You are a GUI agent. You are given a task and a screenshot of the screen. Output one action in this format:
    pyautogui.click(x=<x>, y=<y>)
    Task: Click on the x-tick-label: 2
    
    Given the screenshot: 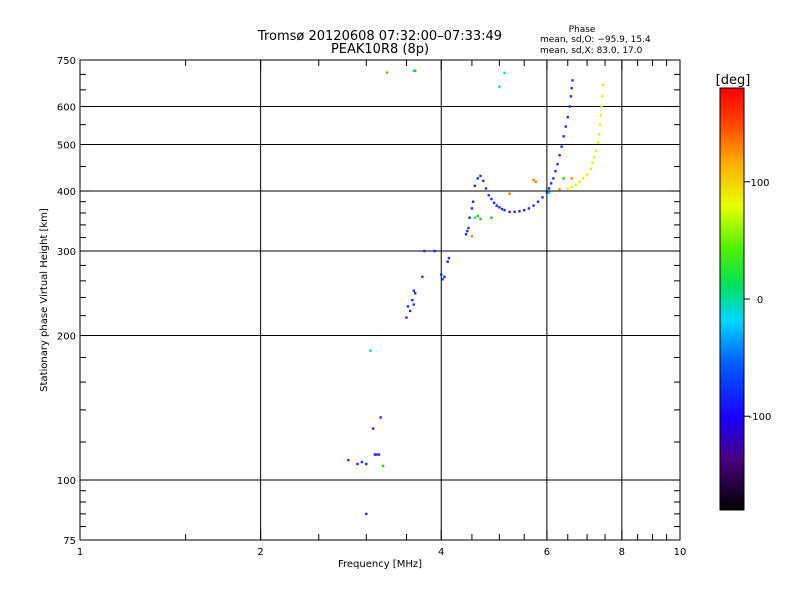 What is the action you would take?
    pyautogui.click(x=260, y=552)
    